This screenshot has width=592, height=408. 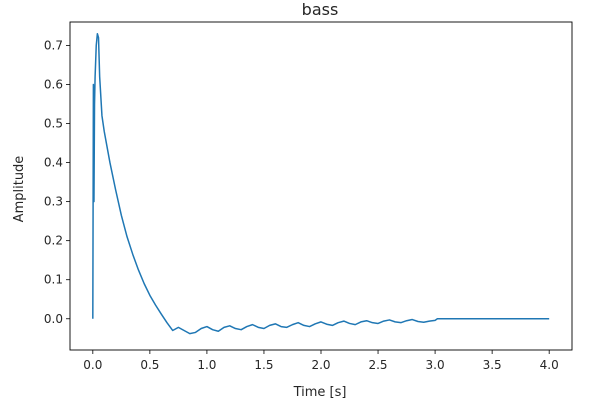 I want to click on y-axis-label: Amplitude, so click(x=19, y=189).